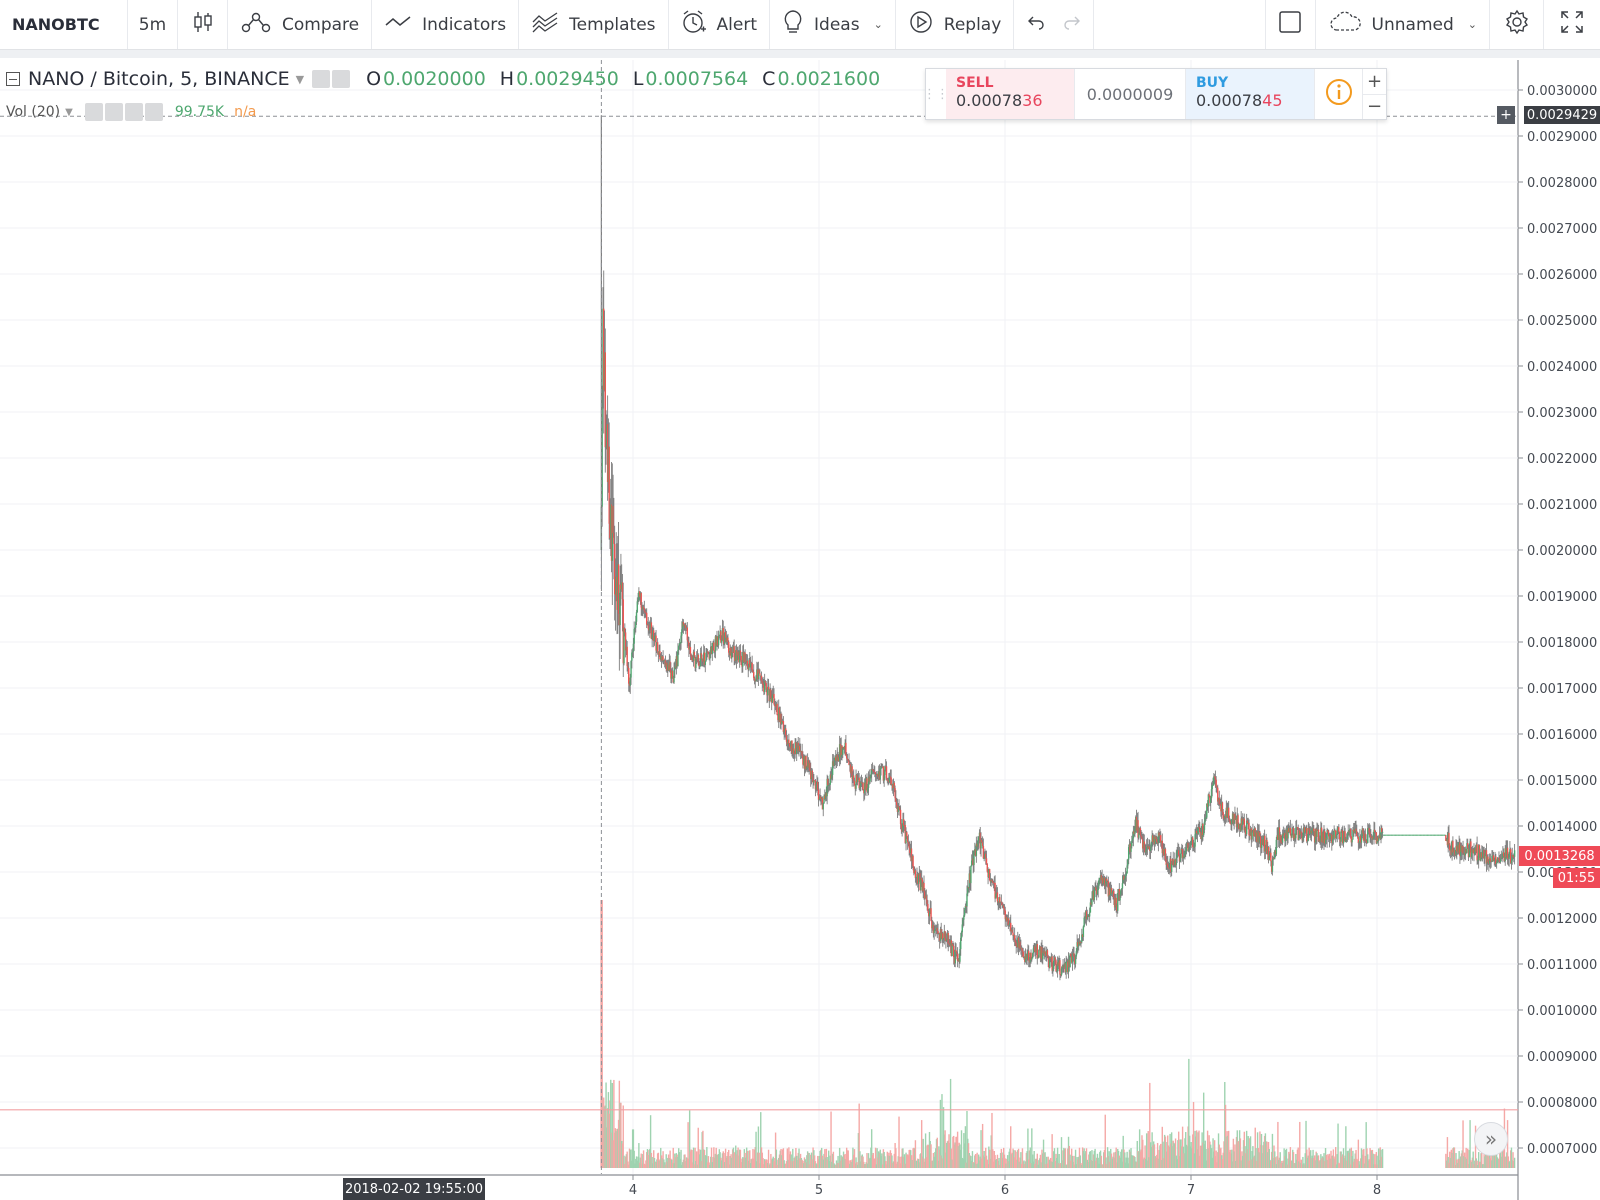 This screenshot has width=1600, height=1200. What do you see at coordinates (1506, 115) in the screenshot?
I see `add-price-level-button: +` at bounding box center [1506, 115].